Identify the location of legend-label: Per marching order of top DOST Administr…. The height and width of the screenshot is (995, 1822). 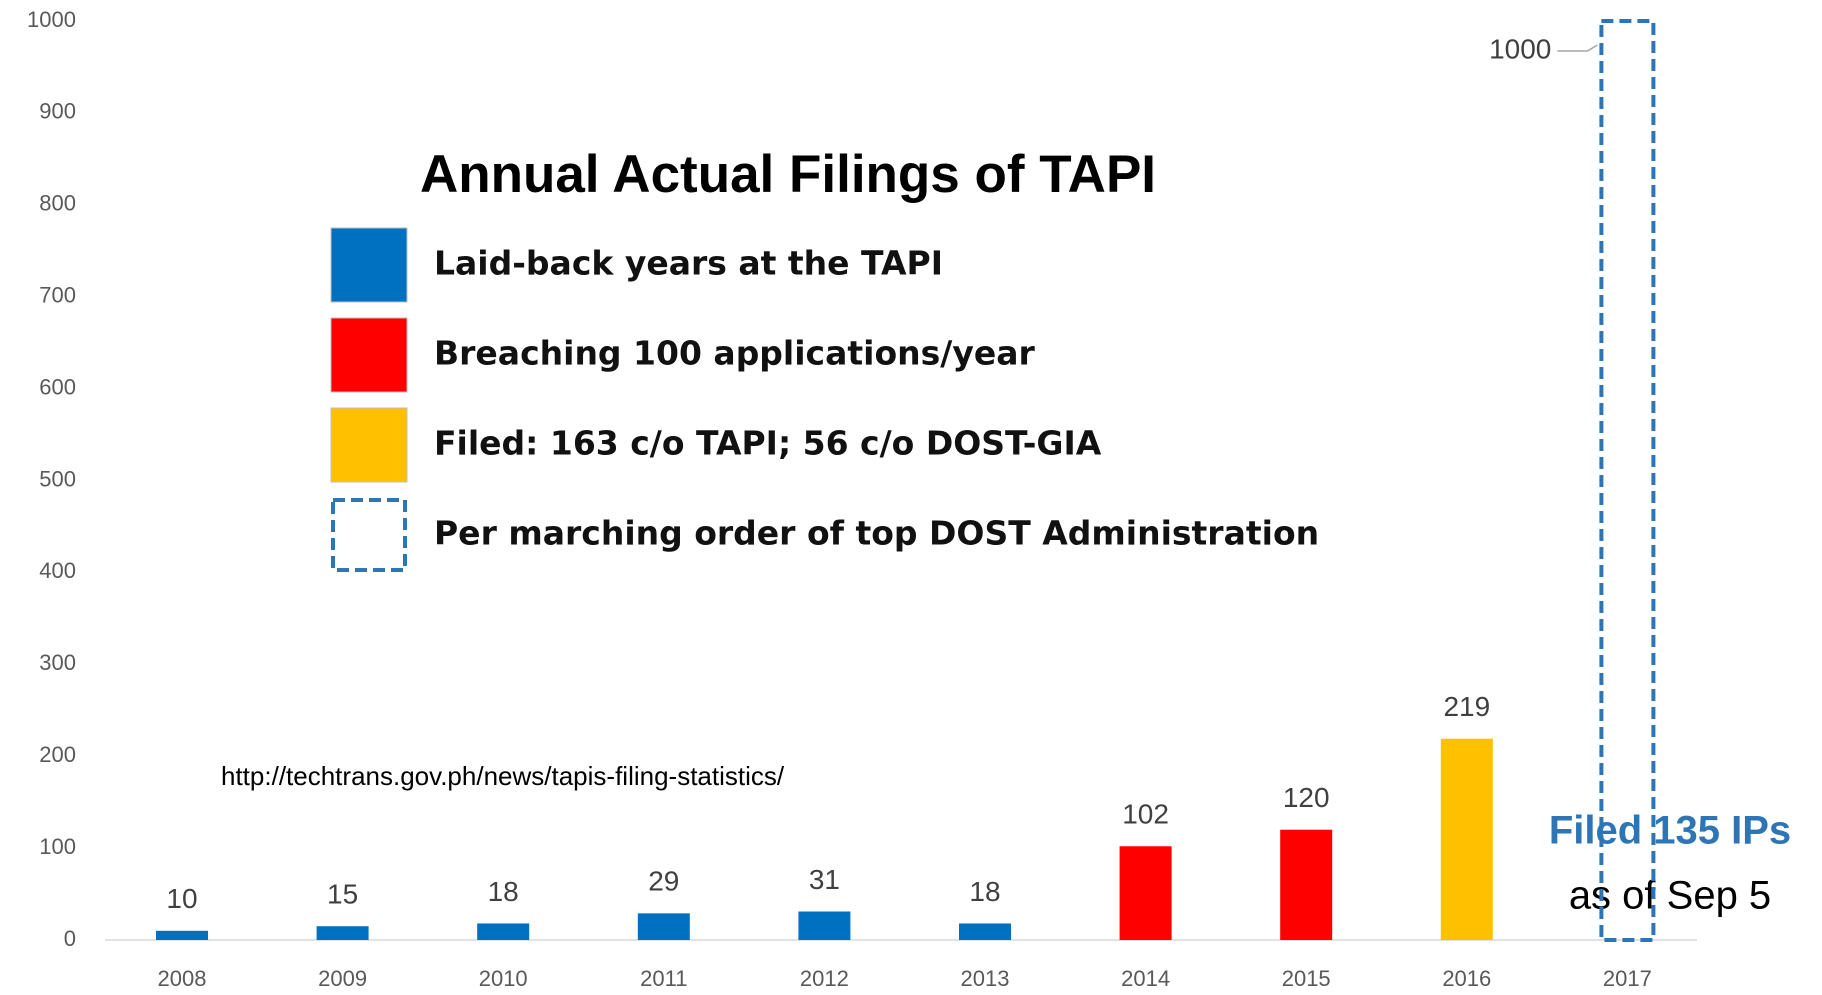
(876, 533).